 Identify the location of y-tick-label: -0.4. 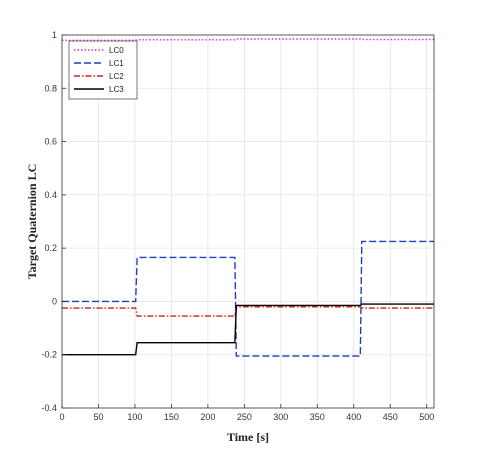
(49, 408).